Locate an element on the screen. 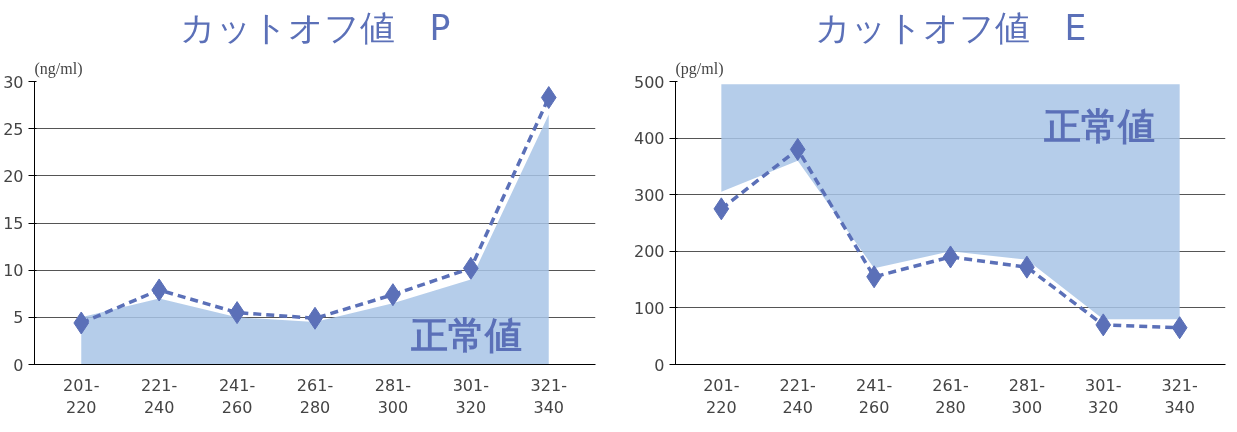  y-tick-label: 500 is located at coordinates (649, 82).